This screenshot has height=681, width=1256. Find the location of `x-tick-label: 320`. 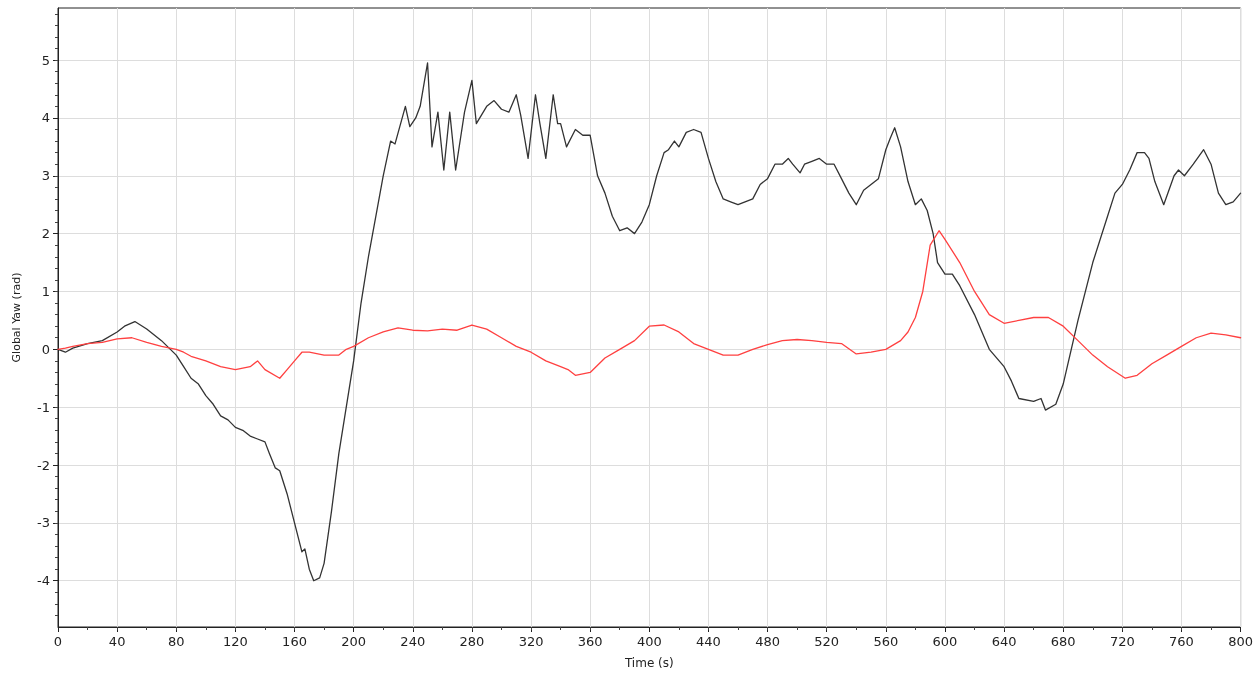

x-tick-label: 320 is located at coordinates (531, 641).